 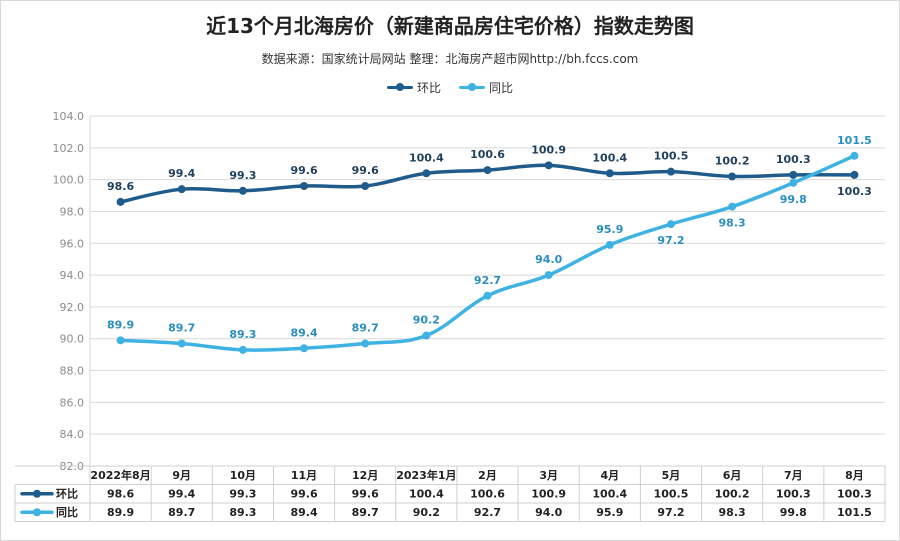 What do you see at coordinates (120, 494) in the screenshot?
I see `table-cell-huanbi: 98.6` at bounding box center [120, 494].